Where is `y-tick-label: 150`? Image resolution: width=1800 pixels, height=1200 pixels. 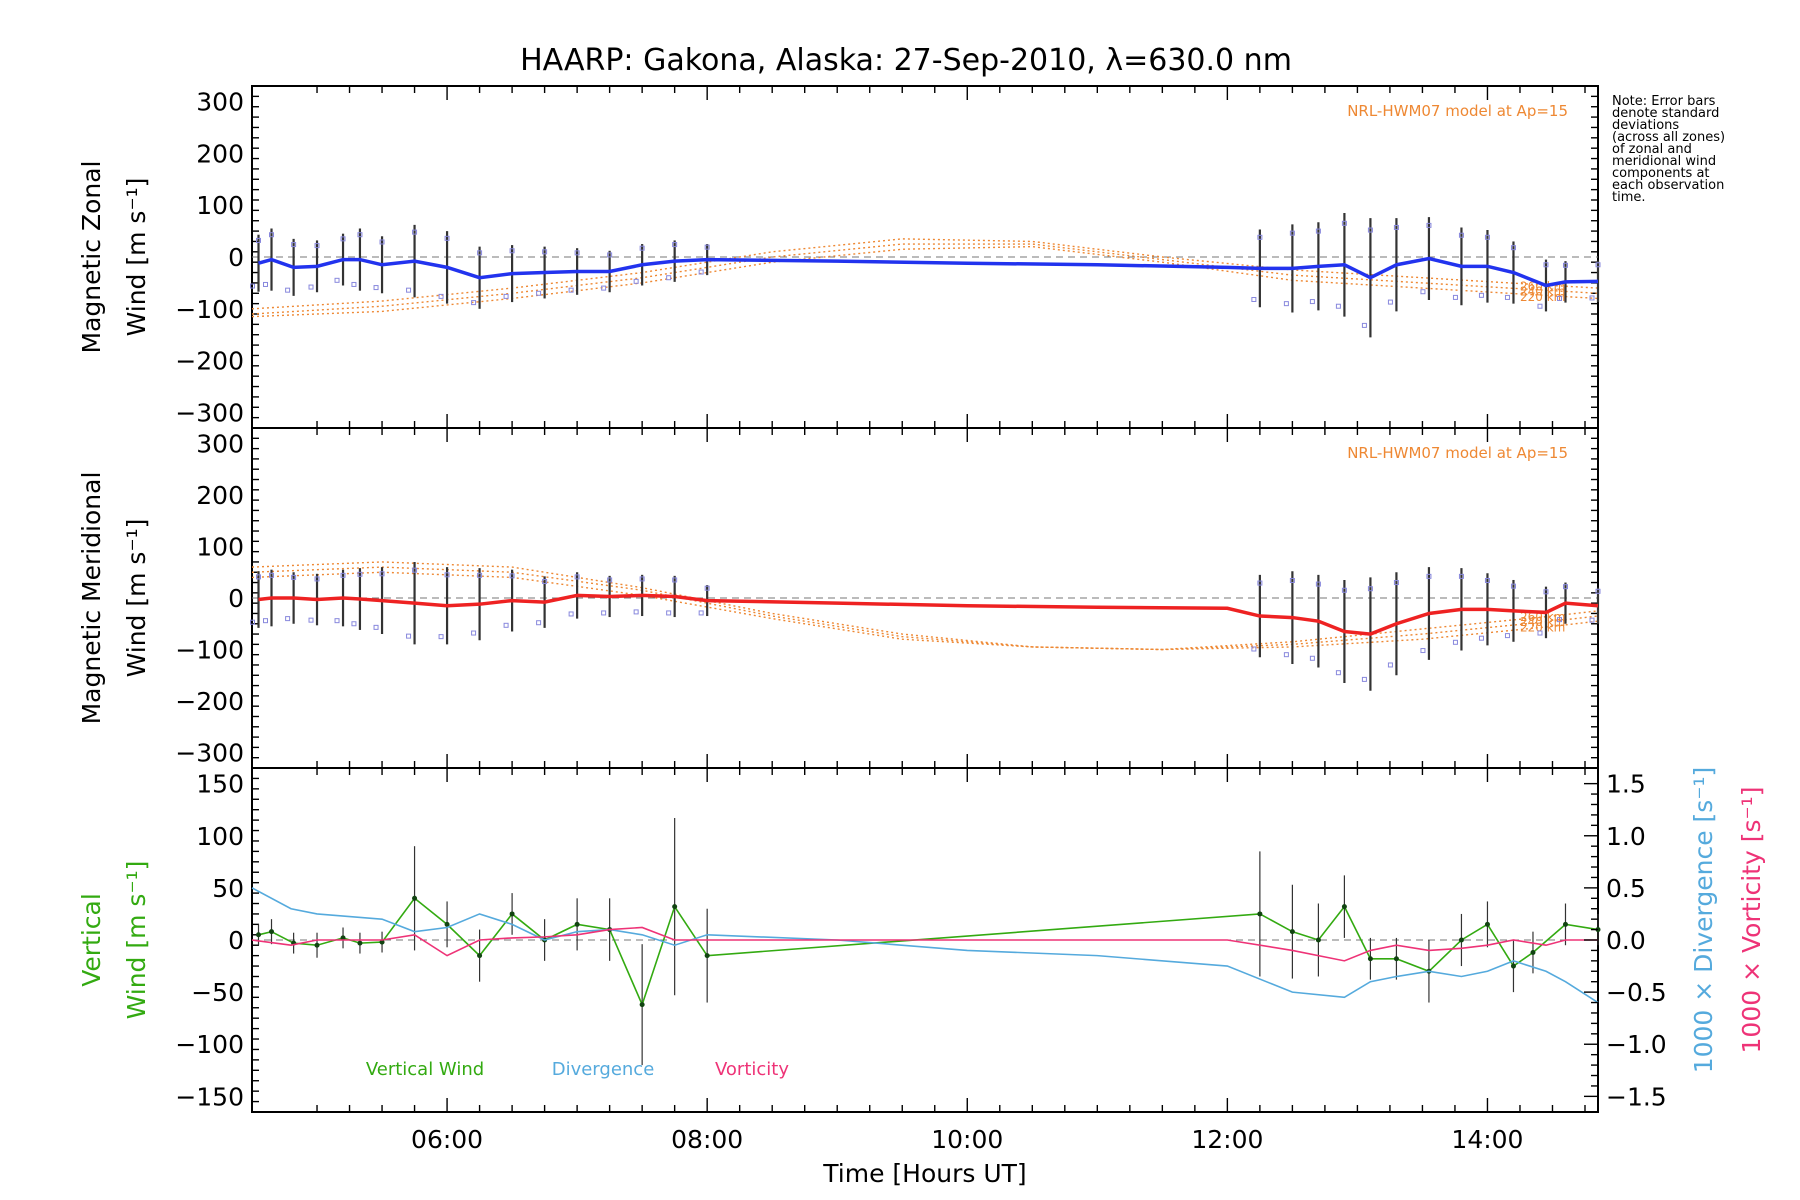
y-tick-label: 150 is located at coordinates (220, 784).